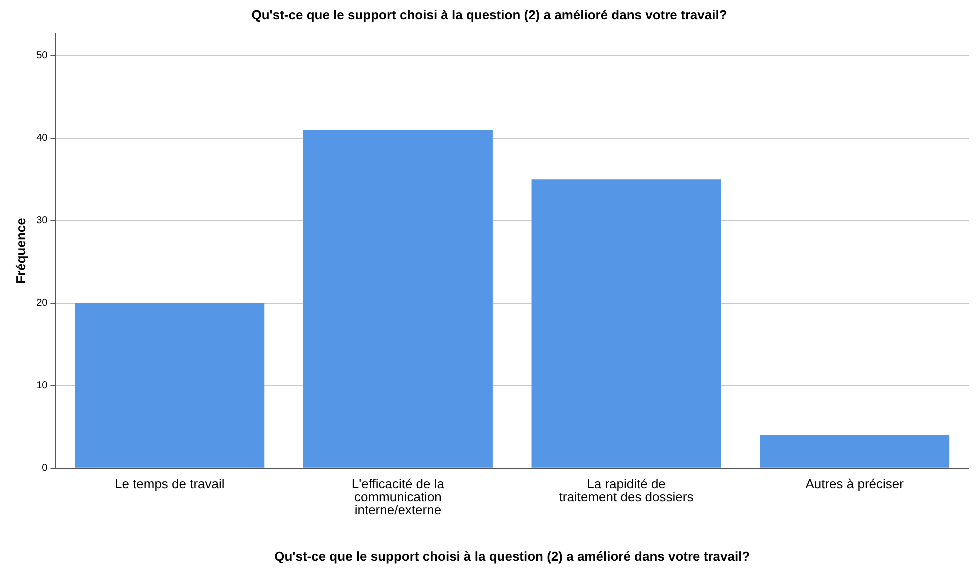  What do you see at coordinates (20, 251) in the screenshot?
I see `y-axis-title: Fréquence` at bounding box center [20, 251].